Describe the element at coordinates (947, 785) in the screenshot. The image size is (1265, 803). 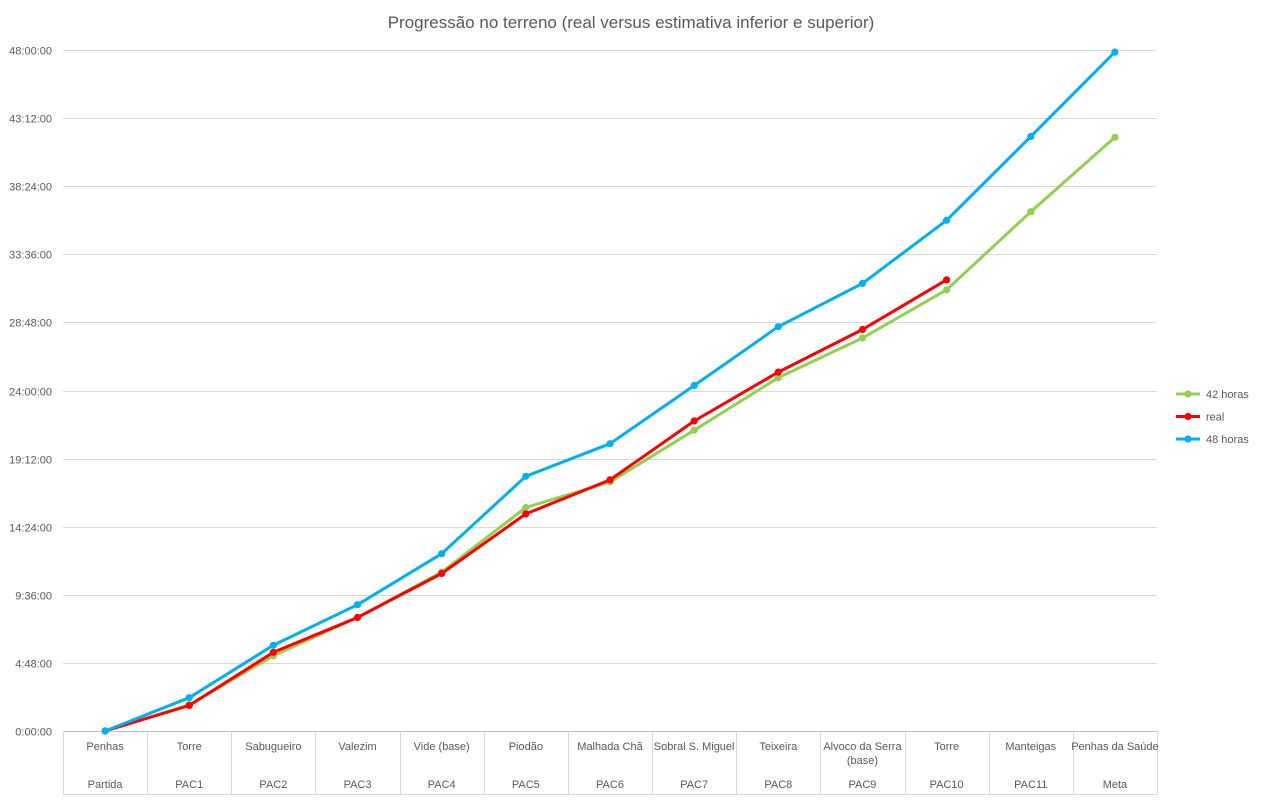
I see `x-tick-label-checkpoint: PAC10` at that location.